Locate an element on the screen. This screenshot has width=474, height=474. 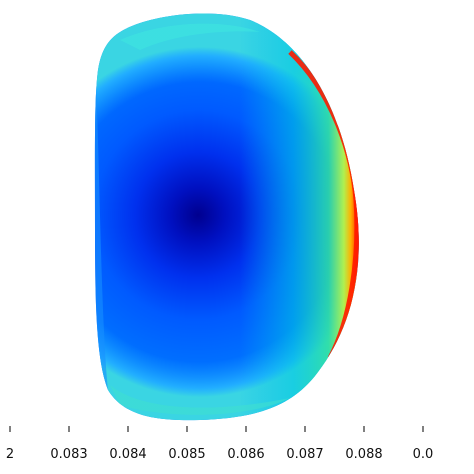
x-tick-label: 0.086 is located at coordinates (245, 454).